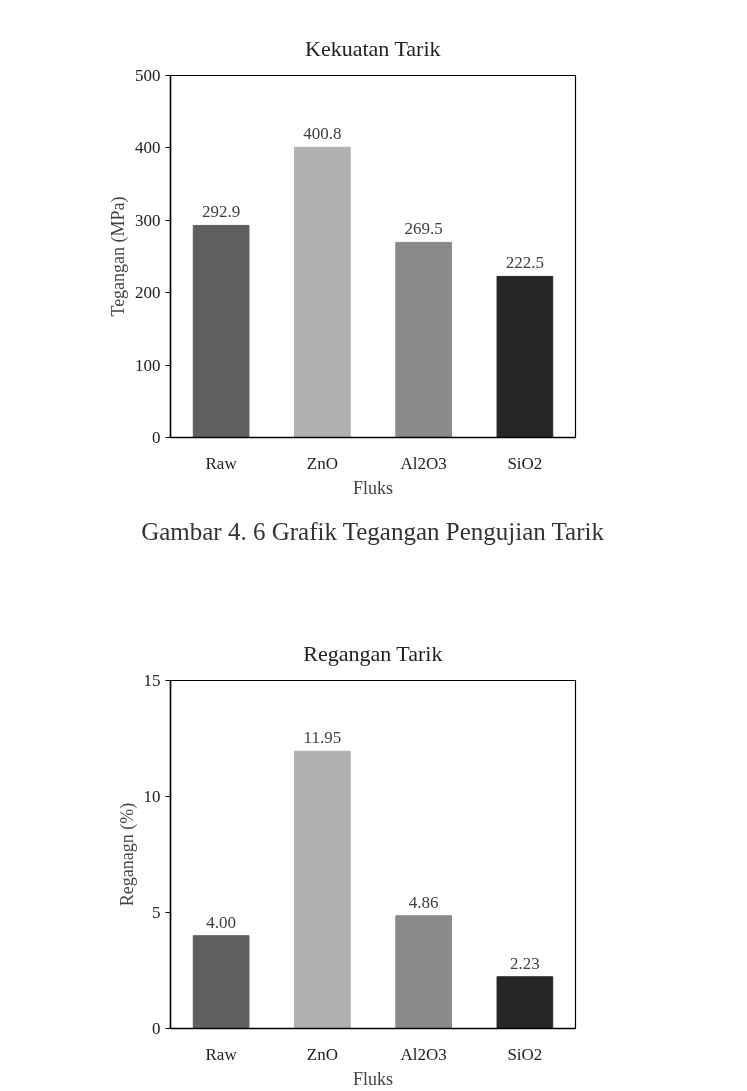 This screenshot has height=1091, width=747. Describe the element at coordinates (524, 263) in the screenshot. I see `data-label: 222.5` at that location.